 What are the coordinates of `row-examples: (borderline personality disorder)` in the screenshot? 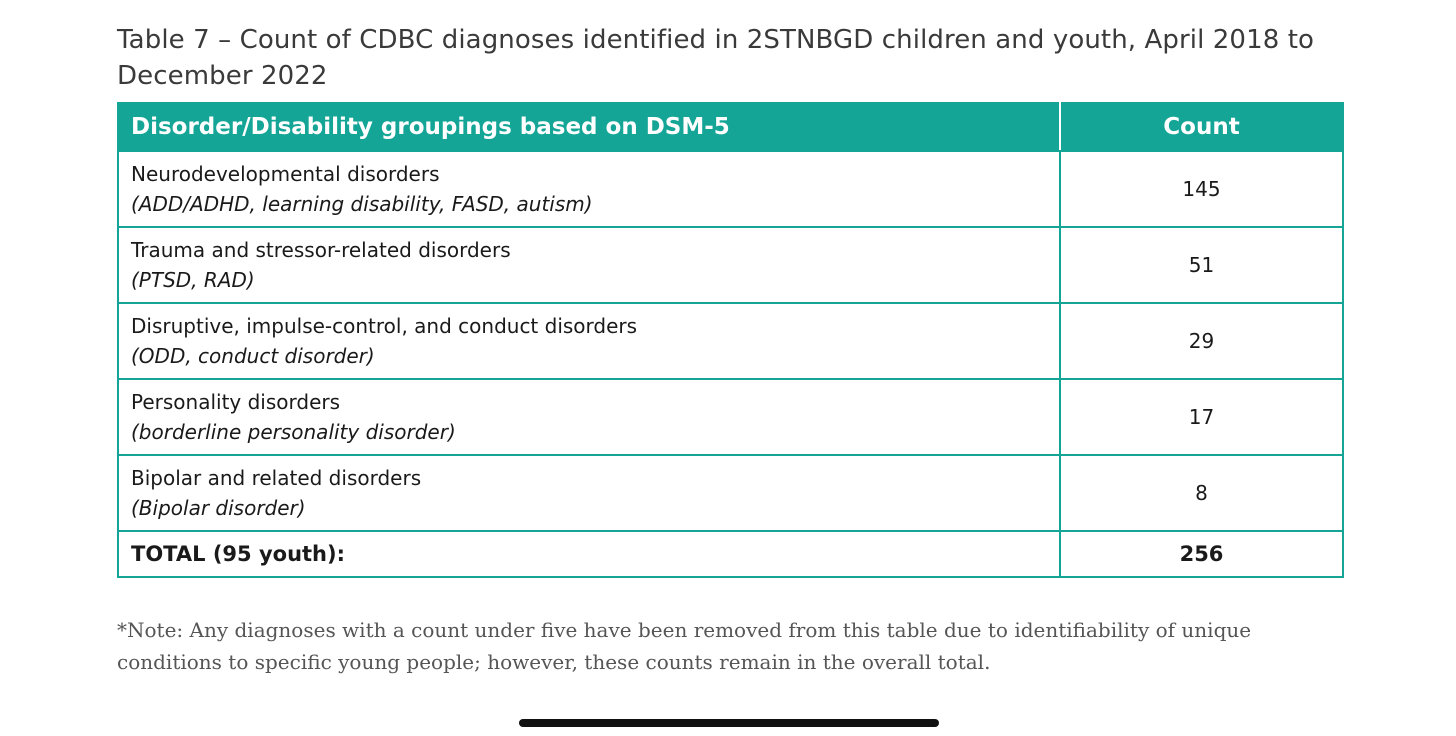 It's located at (293, 432).